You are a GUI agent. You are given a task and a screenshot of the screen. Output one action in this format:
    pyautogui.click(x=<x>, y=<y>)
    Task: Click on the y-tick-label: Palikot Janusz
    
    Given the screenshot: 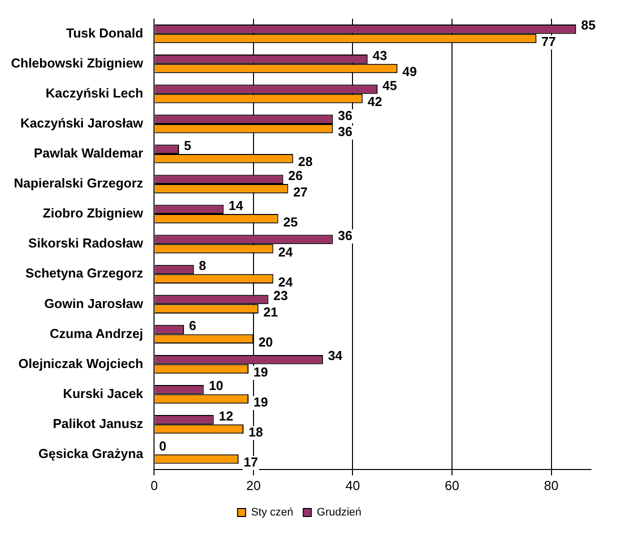 What is the action you would take?
    pyautogui.click(x=98, y=423)
    